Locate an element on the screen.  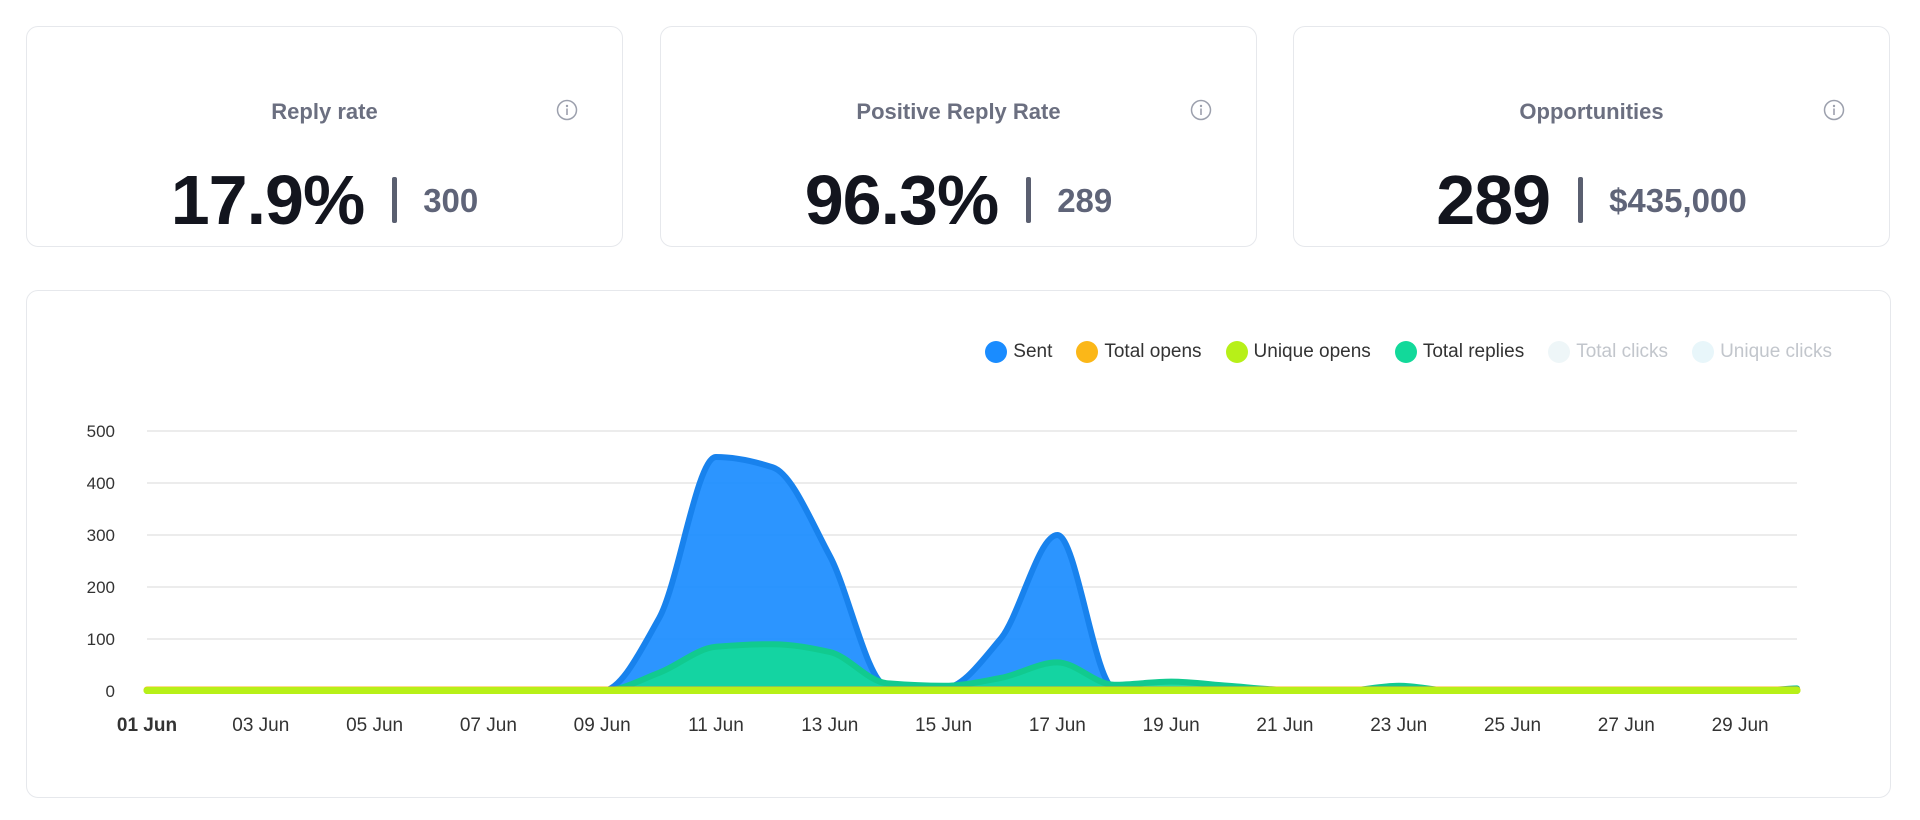
legend-label: Sent is located at coordinates (1033, 351).